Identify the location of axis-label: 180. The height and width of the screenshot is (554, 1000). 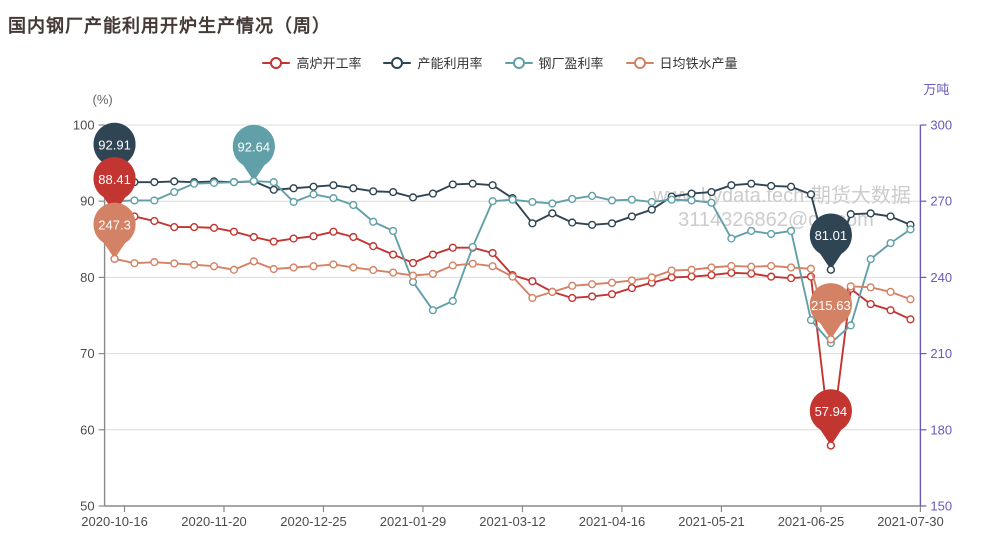
(941, 429).